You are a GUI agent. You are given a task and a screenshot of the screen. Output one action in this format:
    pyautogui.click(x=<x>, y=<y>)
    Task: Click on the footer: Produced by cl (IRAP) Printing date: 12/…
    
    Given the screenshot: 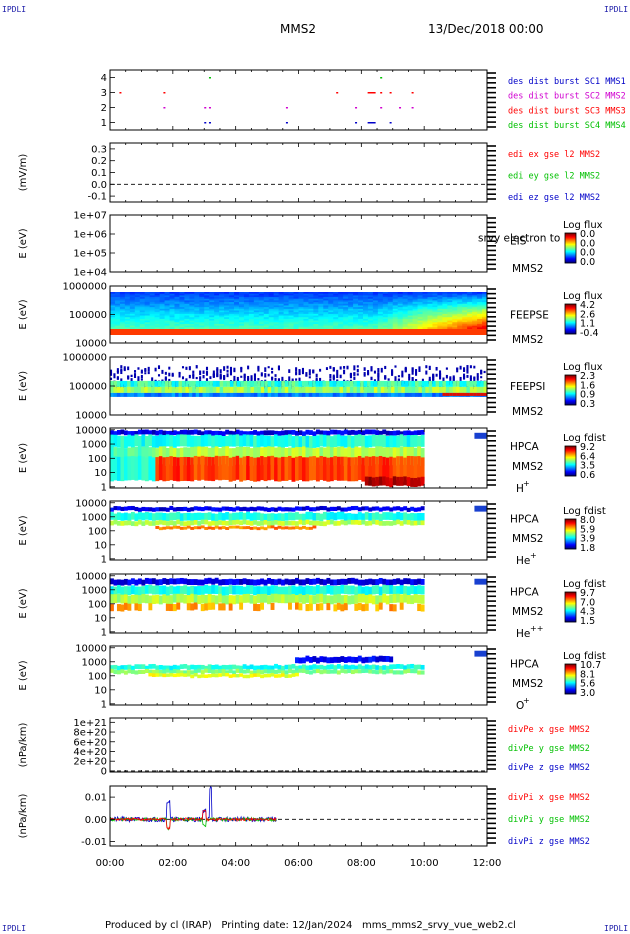 What is the action you would take?
    pyautogui.click(x=310, y=925)
    